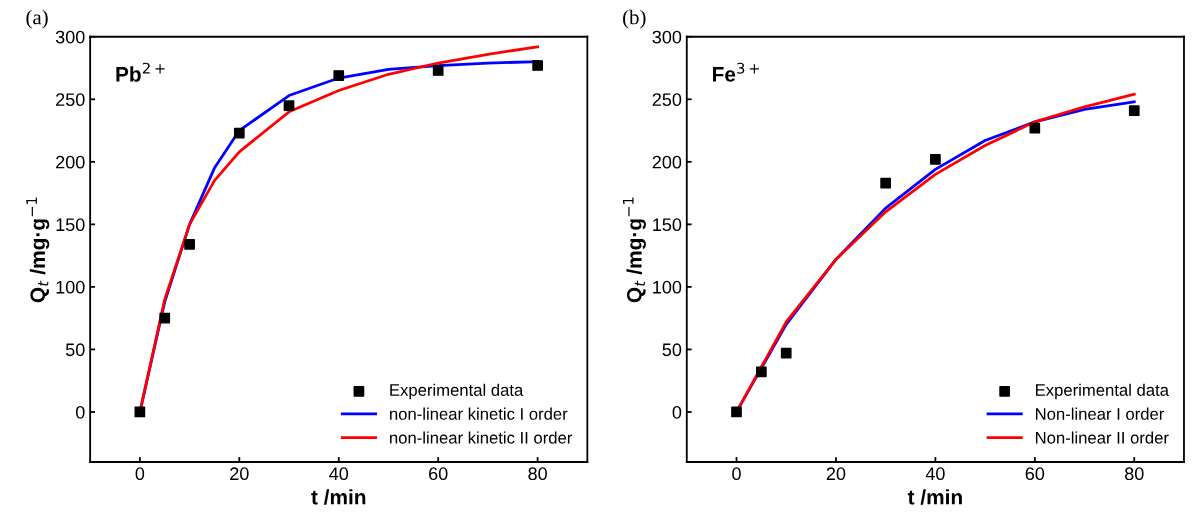 The image size is (1202, 525). Describe the element at coordinates (37, 19) in the screenshot. I see `chart-title: (a)` at that location.